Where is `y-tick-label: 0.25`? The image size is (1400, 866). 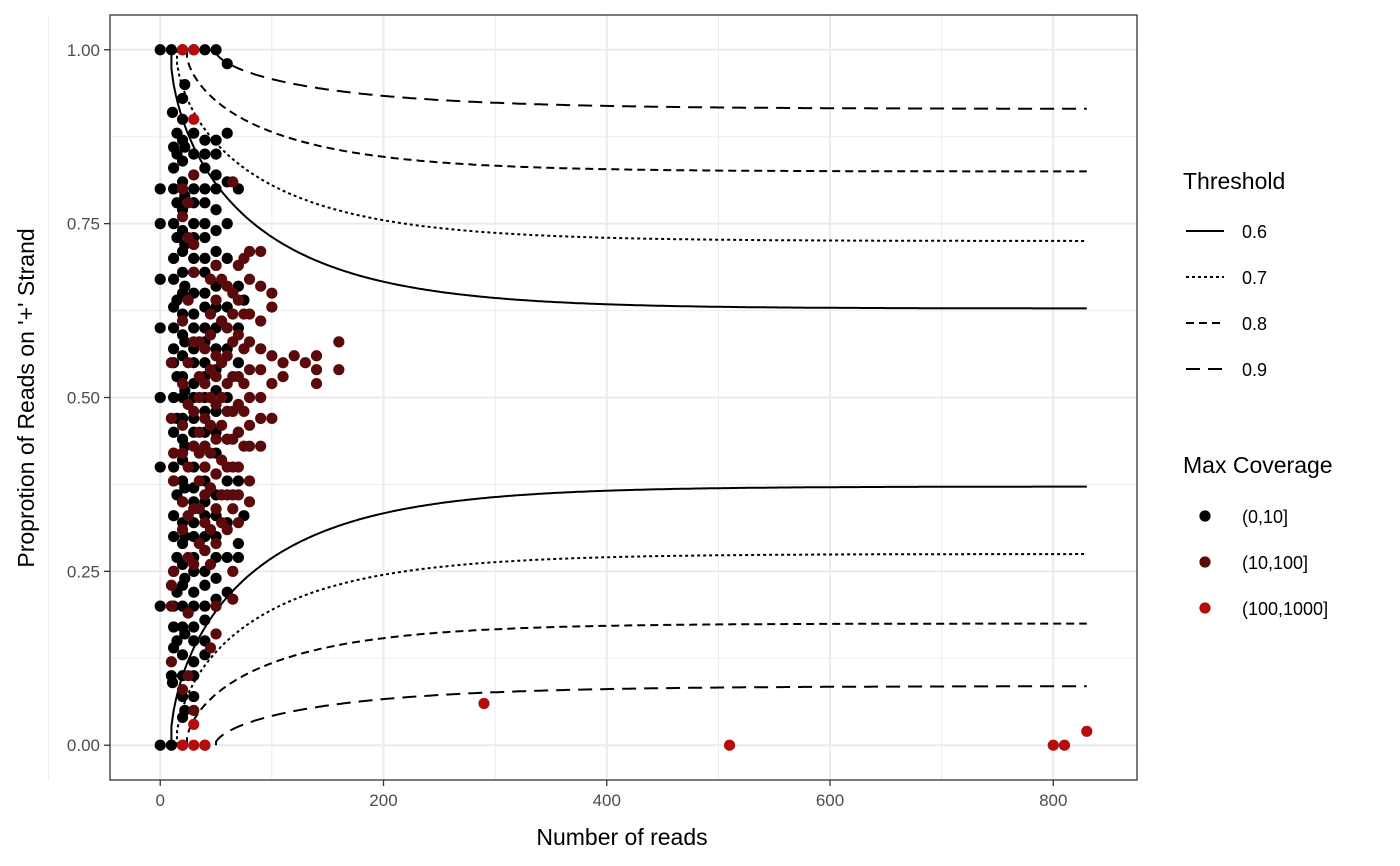
y-tick-label: 0.25 is located at coordinates (83, 571).